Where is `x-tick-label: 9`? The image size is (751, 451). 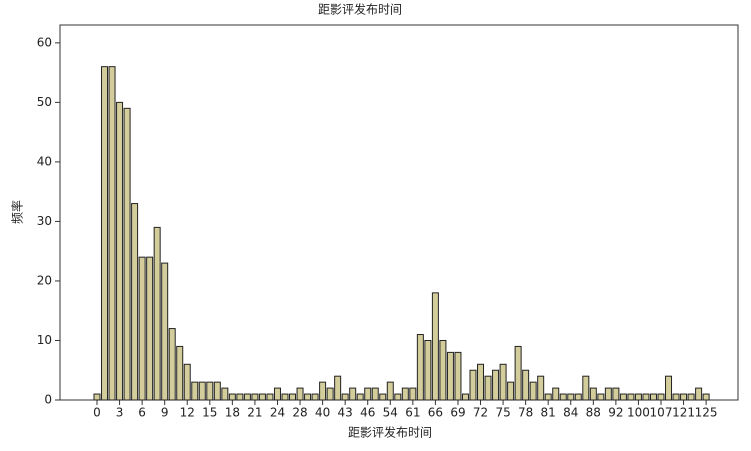
x-tick-label: 9 is located at coordinates (165, 413).